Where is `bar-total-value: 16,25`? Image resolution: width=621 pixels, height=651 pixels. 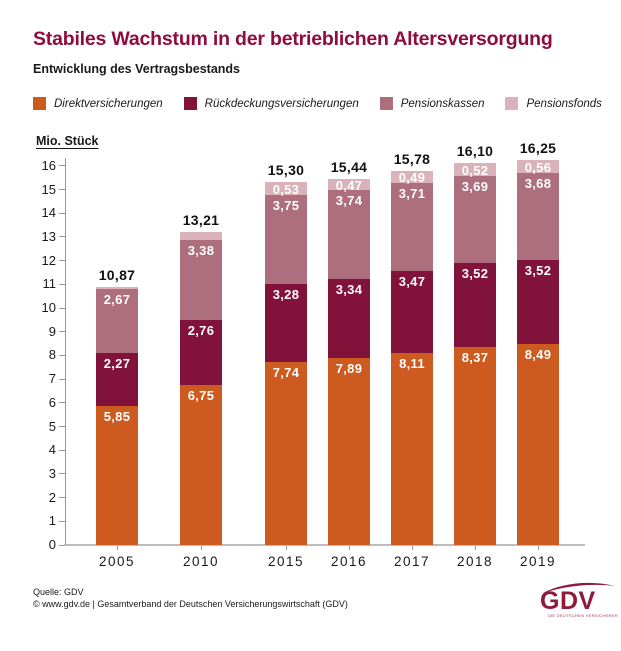
bar-total-value: 16,25 is located at coordinates (538, 147).